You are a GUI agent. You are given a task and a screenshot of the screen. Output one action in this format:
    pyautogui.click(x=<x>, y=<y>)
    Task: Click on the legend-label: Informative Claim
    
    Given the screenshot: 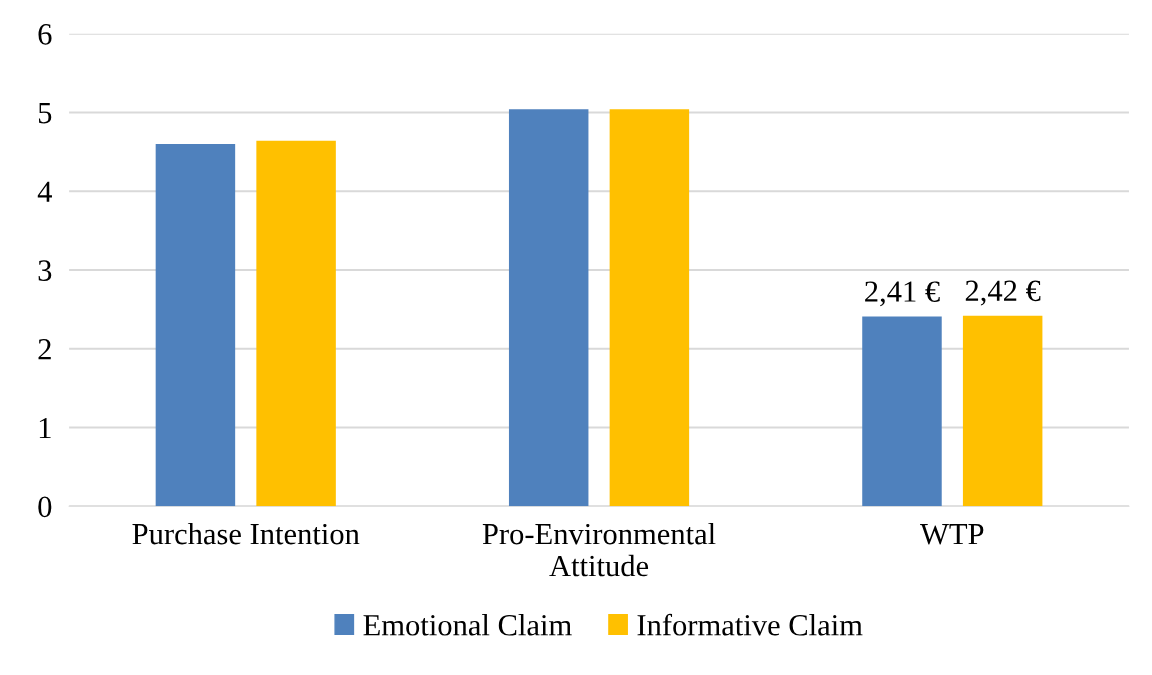 What is the action you would take?
    pyautogui.click(x=750, y=624)
    